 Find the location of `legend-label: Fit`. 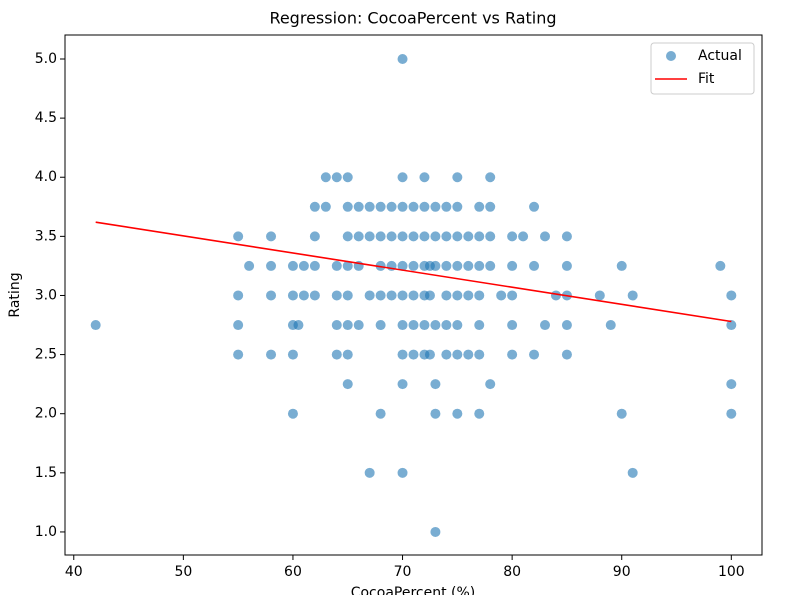

legend-label: Fit is located at coordinates (706, 79).